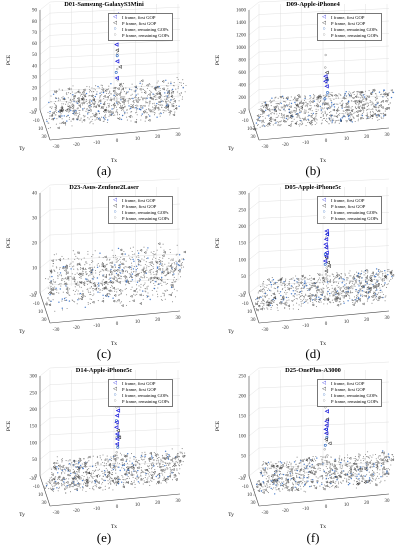 The height and width of the screenshot is (550, 417). I want to click on legend-label: I frame, first GOP, so click(348, 200).